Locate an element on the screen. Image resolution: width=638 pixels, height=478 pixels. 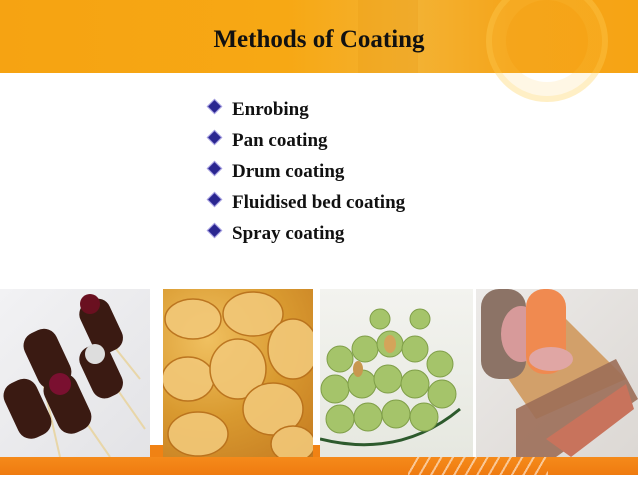
list-item: Enrobing is located at coordinates (305, 109).